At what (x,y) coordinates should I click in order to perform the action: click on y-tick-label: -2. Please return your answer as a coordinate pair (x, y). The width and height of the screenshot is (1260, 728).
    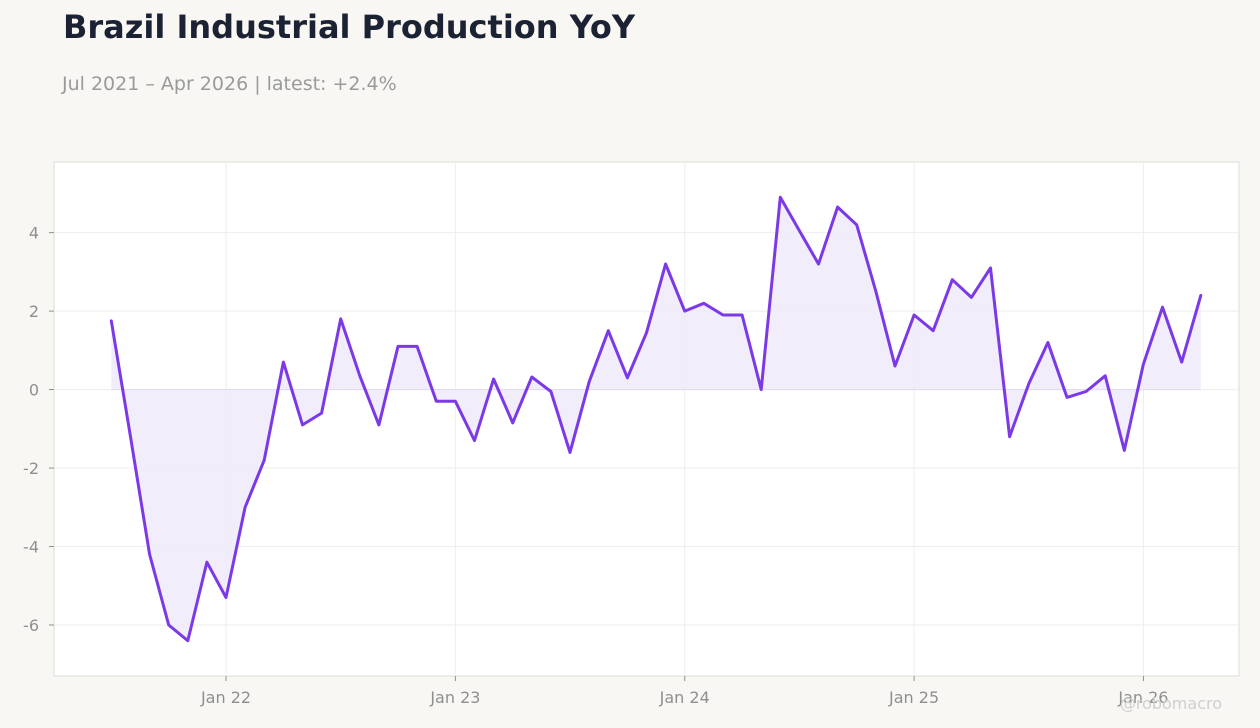
    Looking at the image, I should click on (31, 468).